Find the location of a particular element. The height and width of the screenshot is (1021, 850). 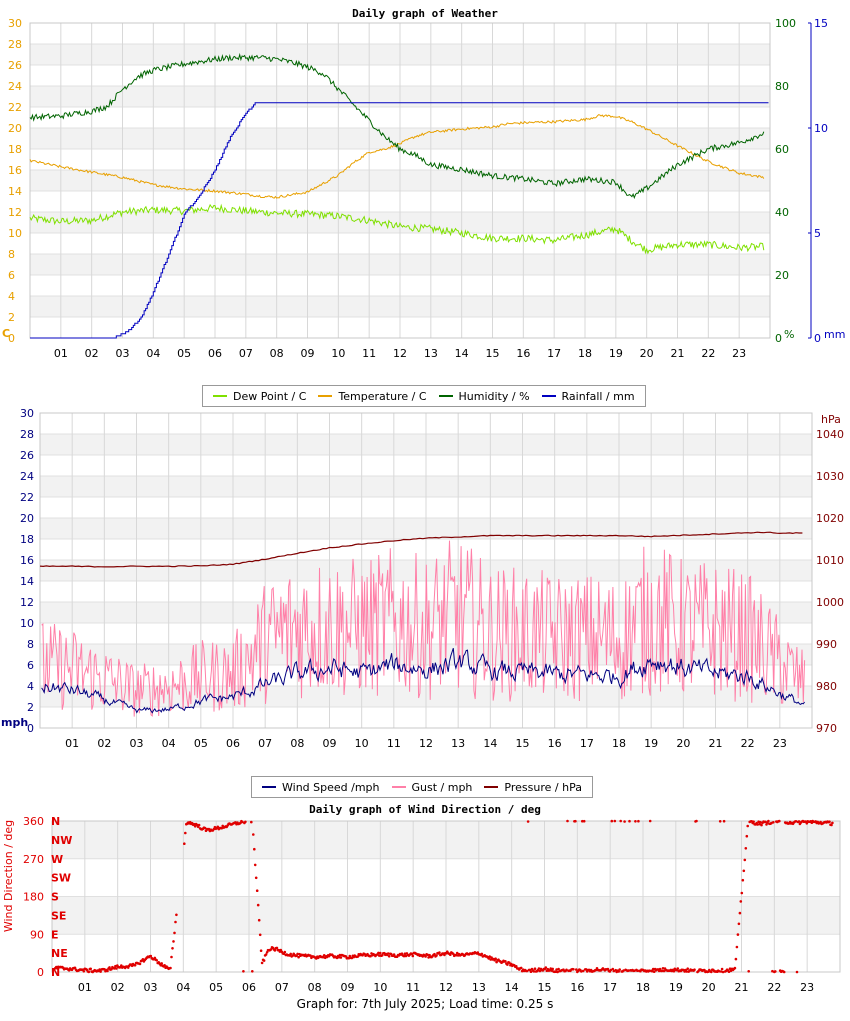

legend-dew-point: Dew Point / C is located at coordinates (259, 396).